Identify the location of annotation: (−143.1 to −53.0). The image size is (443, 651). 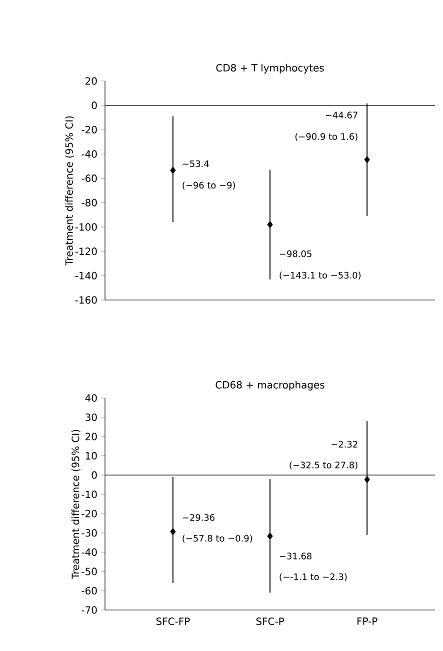
(320, 276).